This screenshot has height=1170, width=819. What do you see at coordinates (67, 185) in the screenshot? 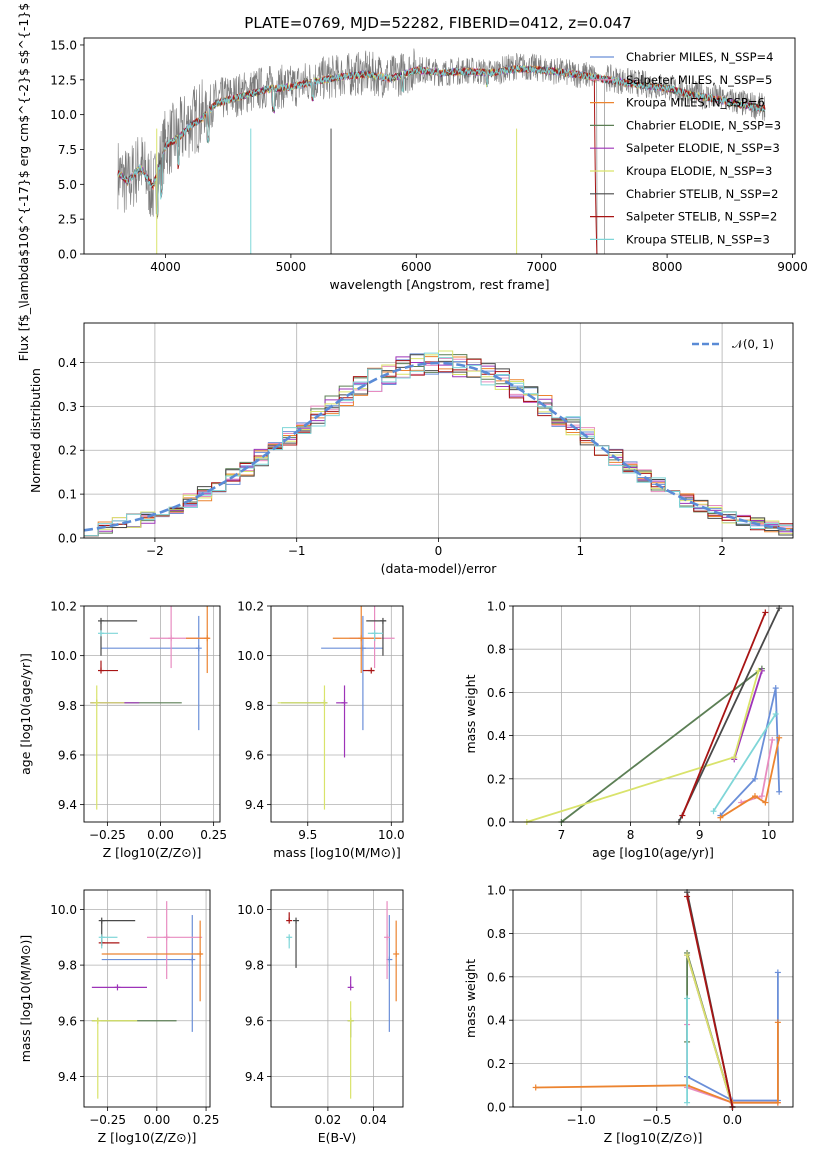
I see `y-tick-label: 5.0` at bounding box center [67, 185].